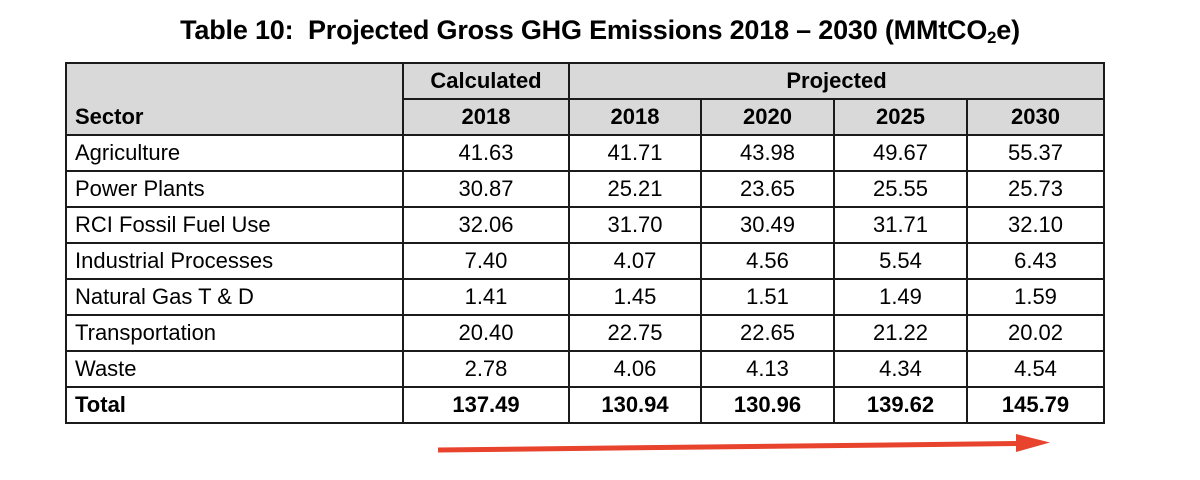 The image size is (1200, 480). I want to click on cell-calculated: 2.78, so click(486, 369).